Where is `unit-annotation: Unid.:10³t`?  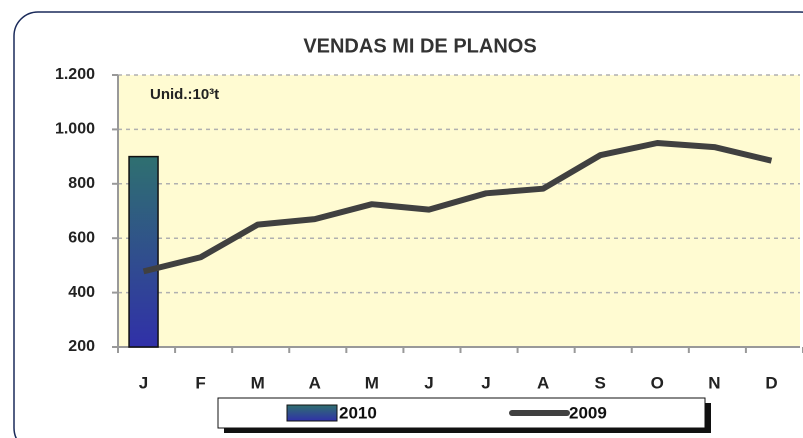 unit-annotation: Unid.:10³t is located at coordinates (184, 94).